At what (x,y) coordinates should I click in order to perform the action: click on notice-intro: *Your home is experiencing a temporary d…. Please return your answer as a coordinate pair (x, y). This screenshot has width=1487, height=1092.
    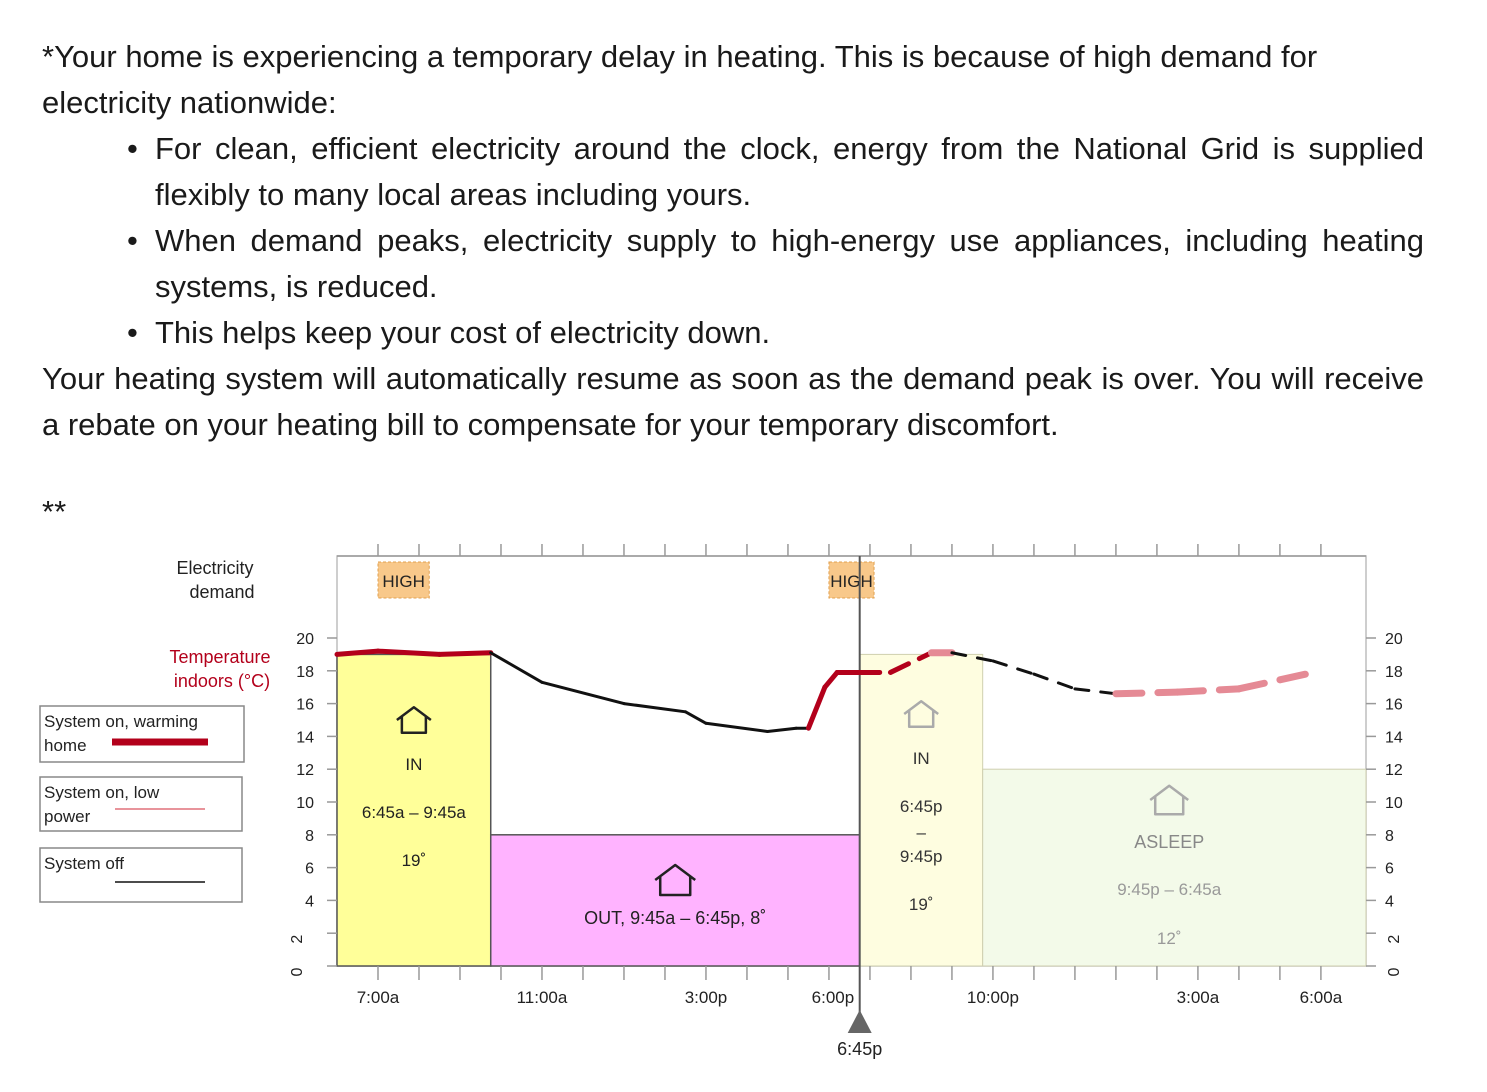
    Looking at the image, I should click on (680, 79).